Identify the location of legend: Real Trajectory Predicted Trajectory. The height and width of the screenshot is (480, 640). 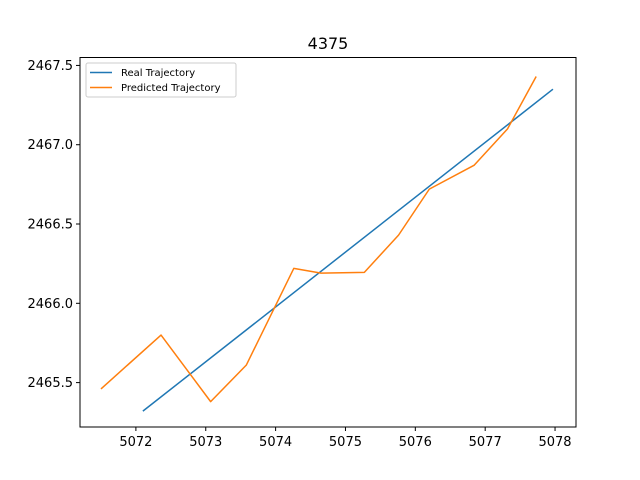
(161, 80).